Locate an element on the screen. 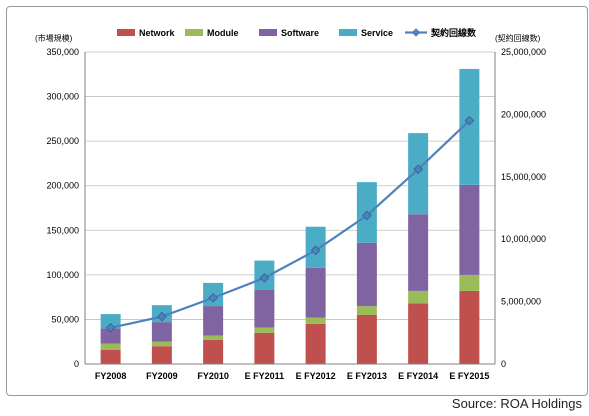 This screenshot has height=416, width=589. category-label: E FY2015 is located at coordinates (469, 376).